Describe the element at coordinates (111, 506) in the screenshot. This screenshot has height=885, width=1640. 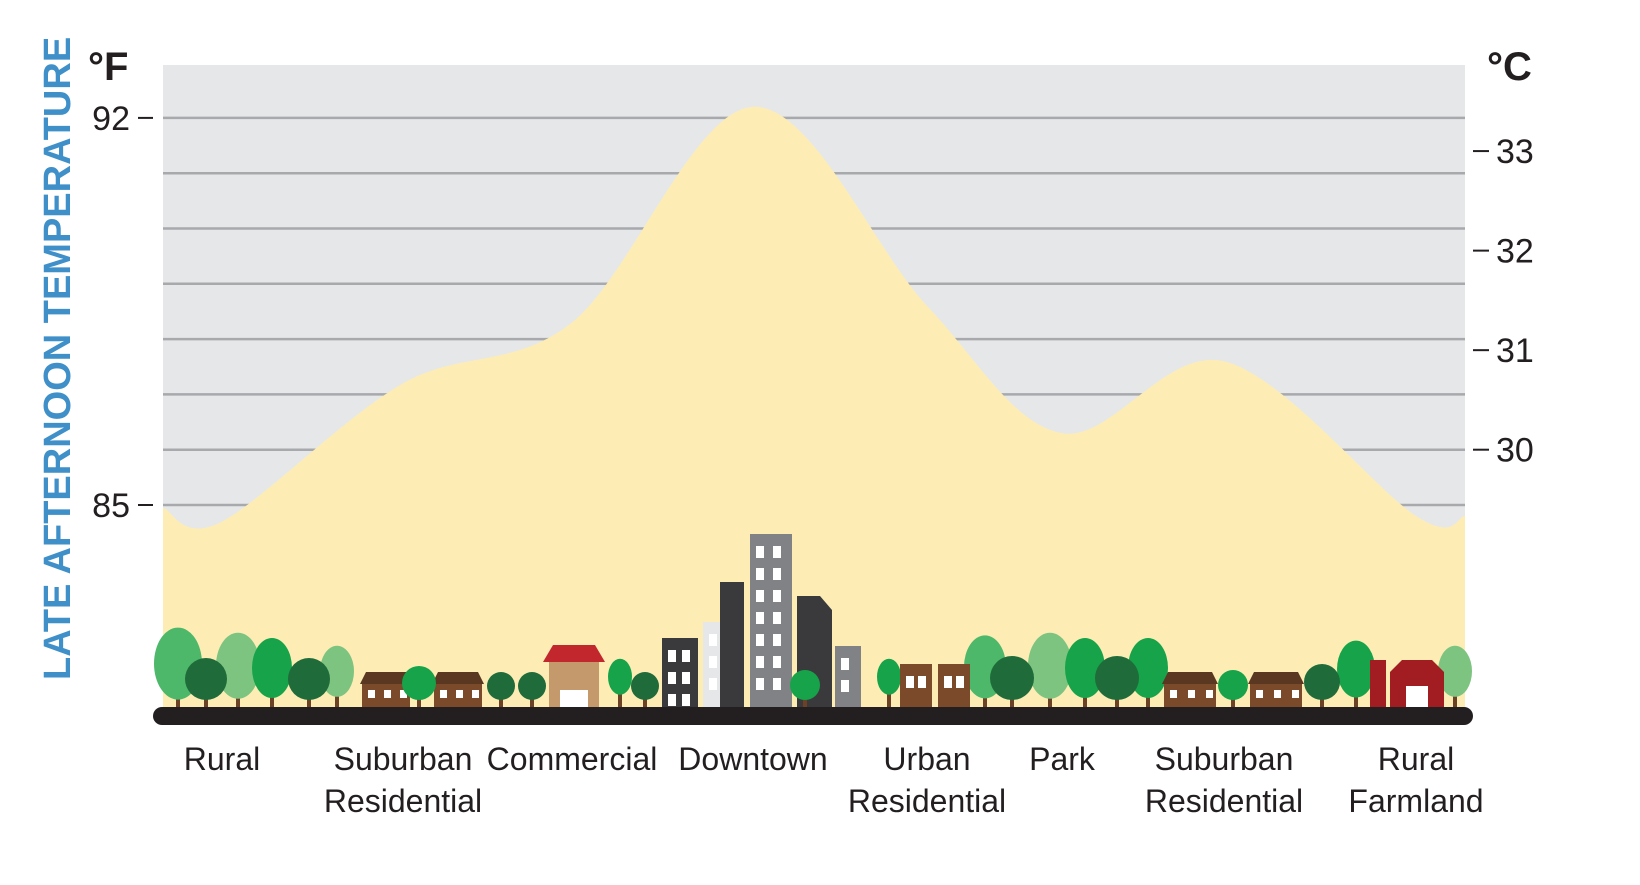
I see `left-tick-label: 85` at that location.